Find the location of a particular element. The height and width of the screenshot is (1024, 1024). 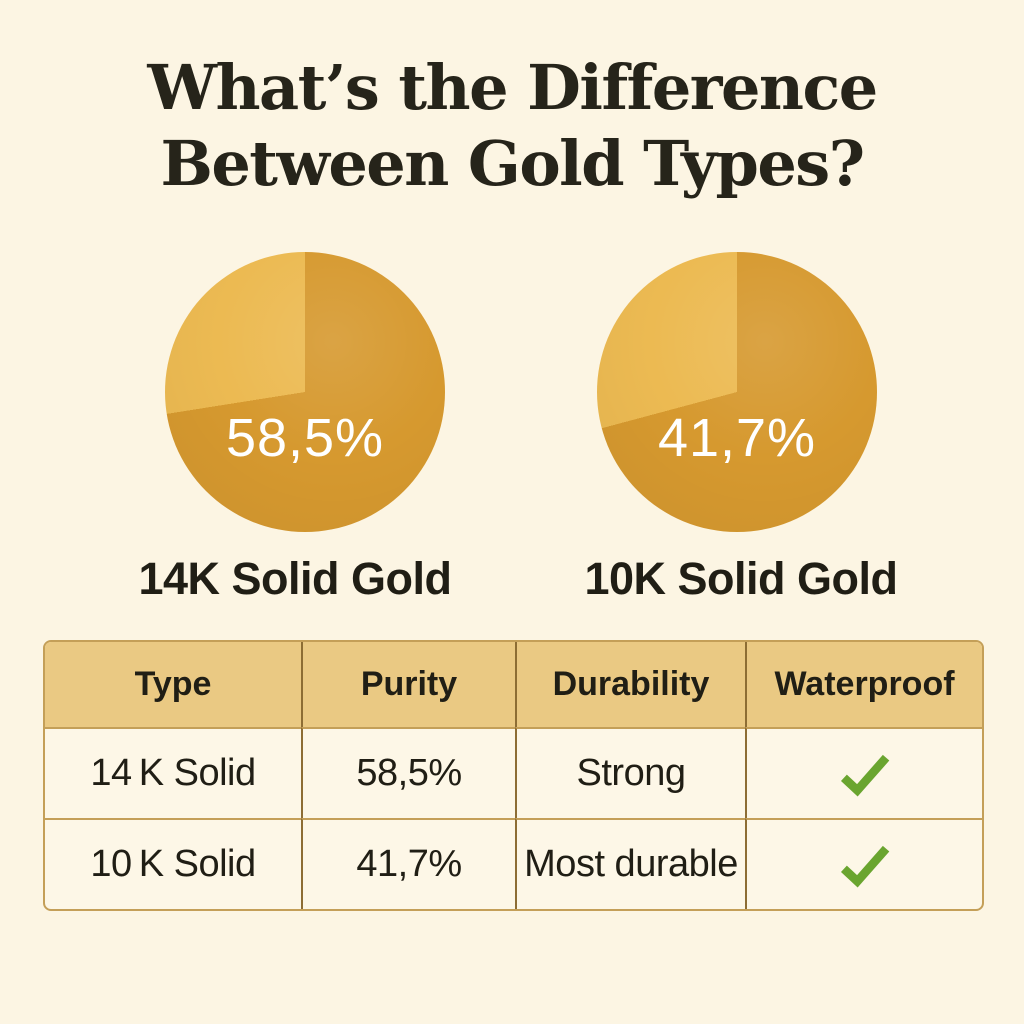

pie-caption-14k: 14K Solid Gold is located at coordinates (295, 578).